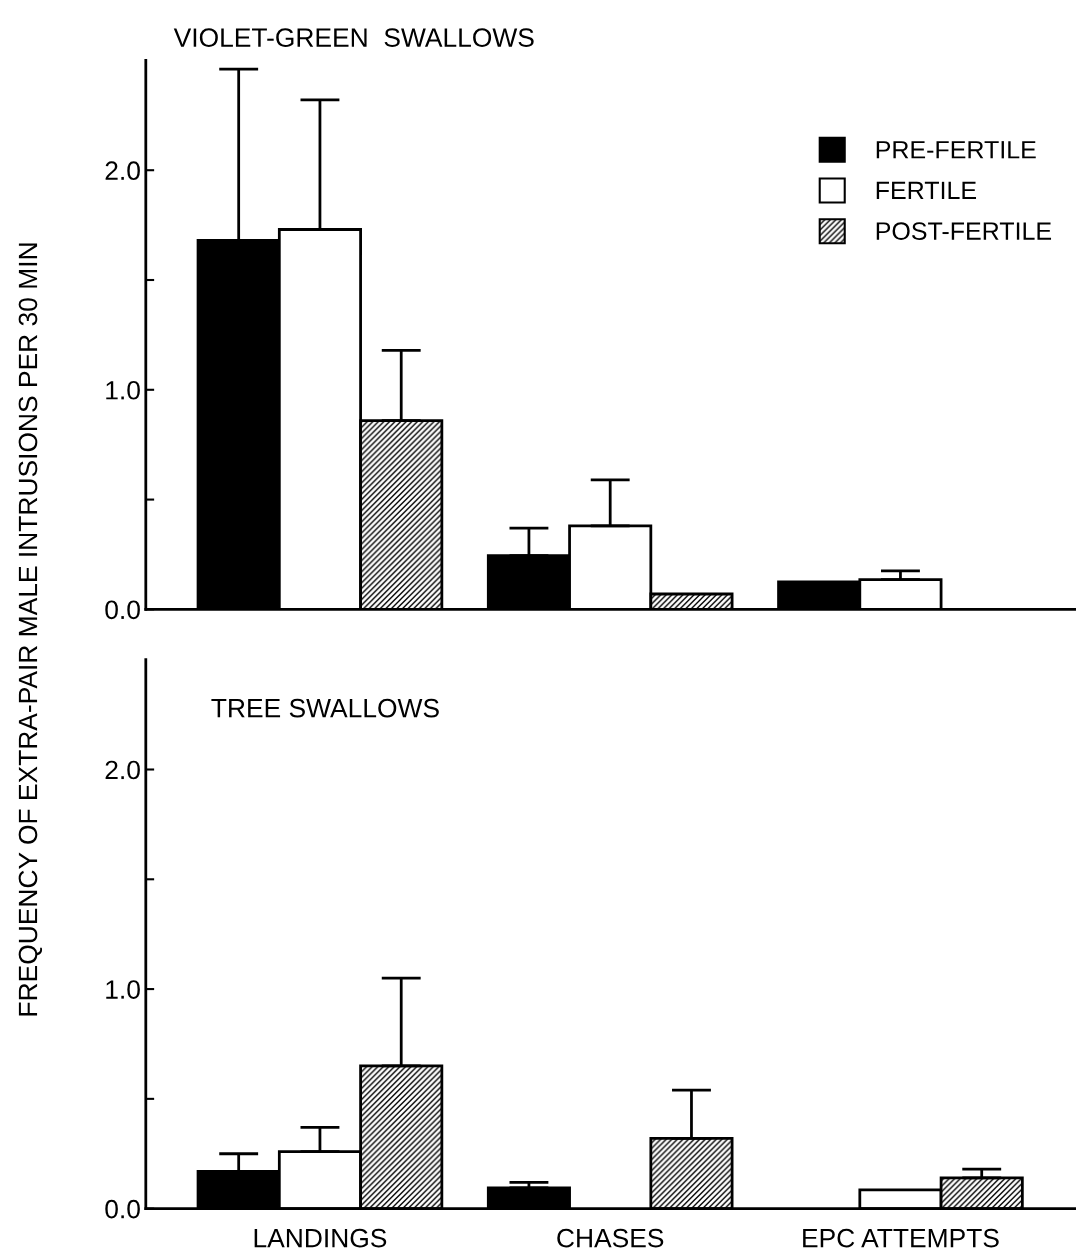 Image resolution: width=1080 pixels, height=1259 pixels. What do you see at coordinates (320, 1238) in the screenshot?
I see `x-tick-label: LANDINGS` at bounding box center [320, 1238].